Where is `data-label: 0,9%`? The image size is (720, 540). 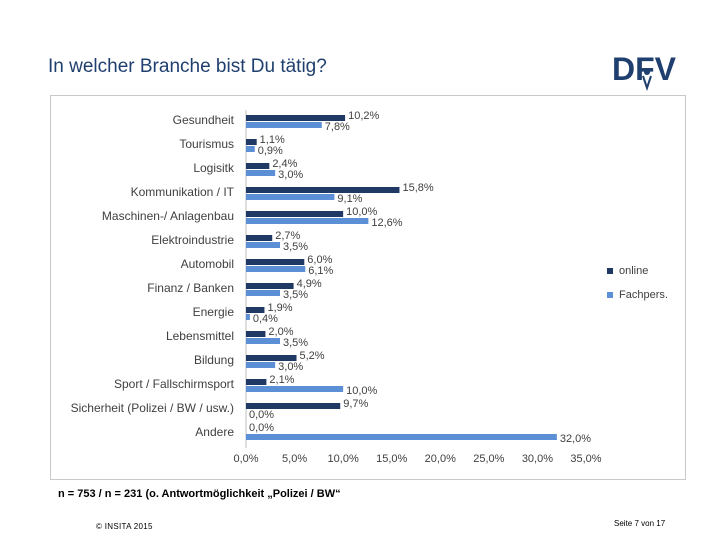
data-label: 0,9% is located at coordinates (270, 151).